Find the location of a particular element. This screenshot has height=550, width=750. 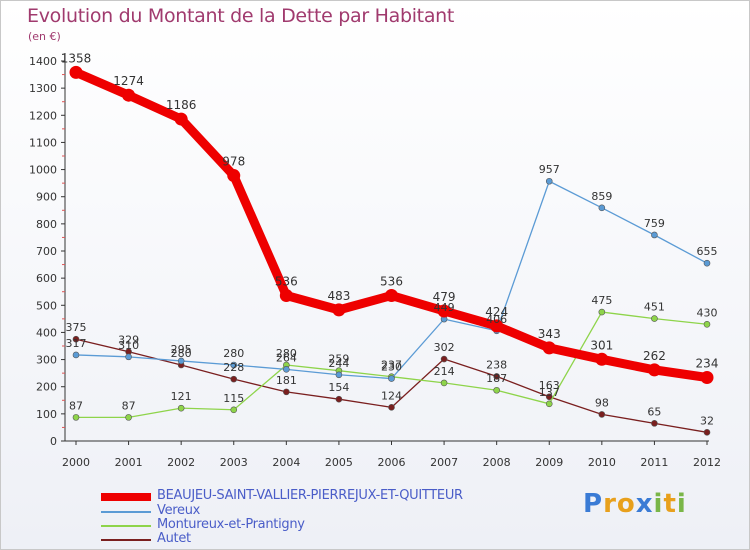

proxiti-logo: Proxiti is located at coordinates (635, 504).